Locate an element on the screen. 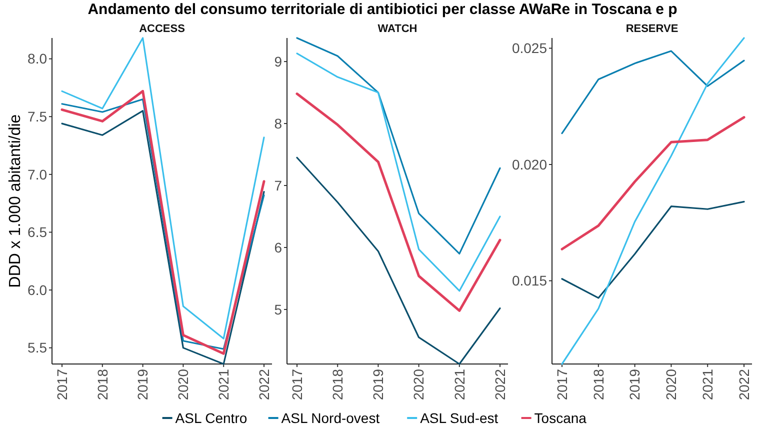 The image size is (765, 427). y-tick-label: 0.020 is located at coordinates (530, 164).